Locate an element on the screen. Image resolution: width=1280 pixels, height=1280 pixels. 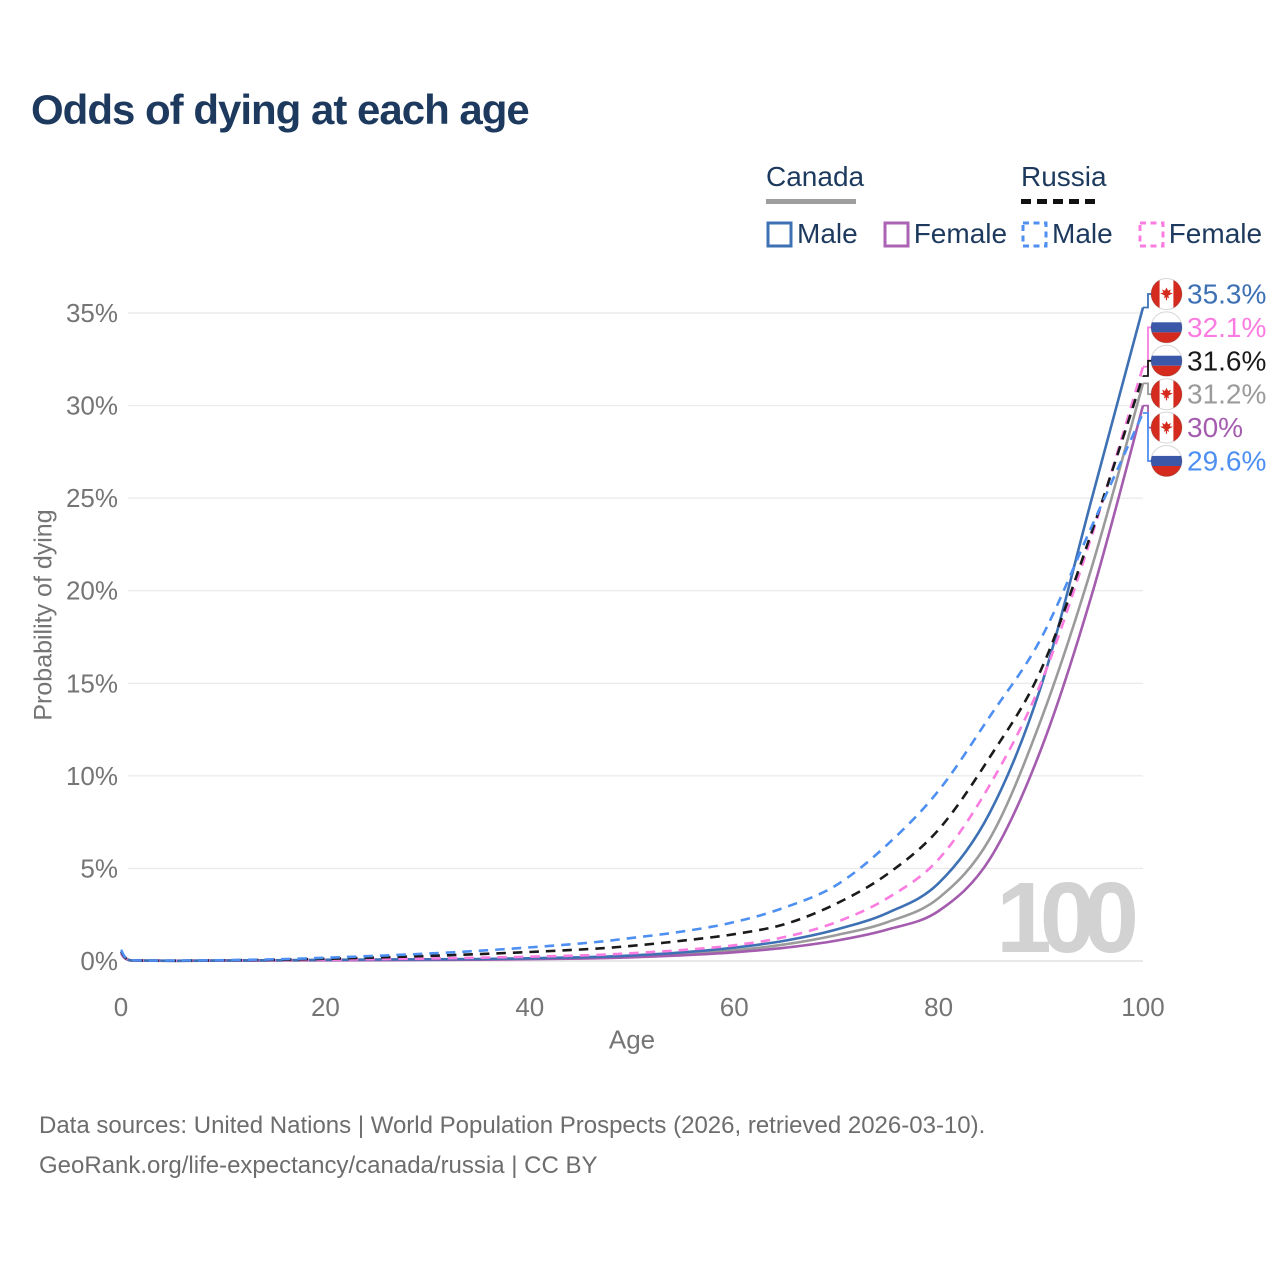
y-tick-label: 0% is located at coordinates (99, 961).